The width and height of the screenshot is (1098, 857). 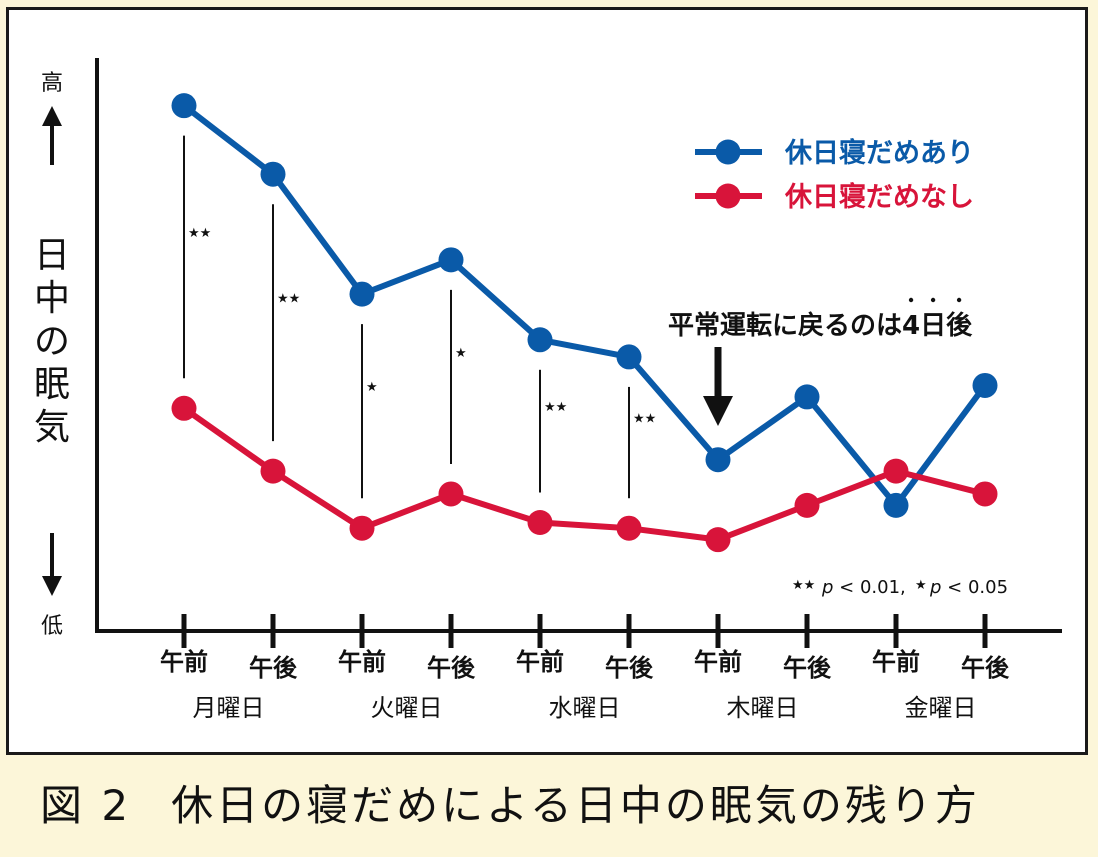 What do you see at coordinates (52, 255) in the screenshot?
I see `y-axis-label-char: 日` at bounding box center [52, 255].